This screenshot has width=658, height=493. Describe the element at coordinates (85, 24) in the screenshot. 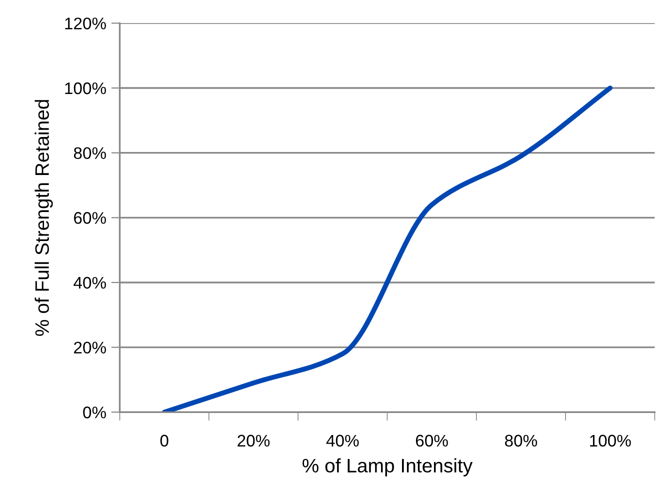

I see `y-tick-label: 120%` at that location.